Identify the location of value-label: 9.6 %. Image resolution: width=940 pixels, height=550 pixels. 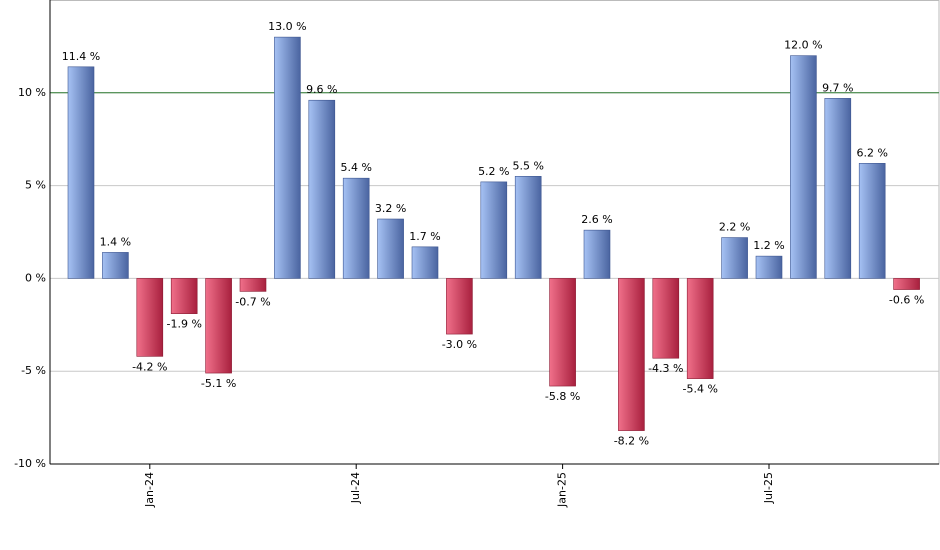
(321, 89).